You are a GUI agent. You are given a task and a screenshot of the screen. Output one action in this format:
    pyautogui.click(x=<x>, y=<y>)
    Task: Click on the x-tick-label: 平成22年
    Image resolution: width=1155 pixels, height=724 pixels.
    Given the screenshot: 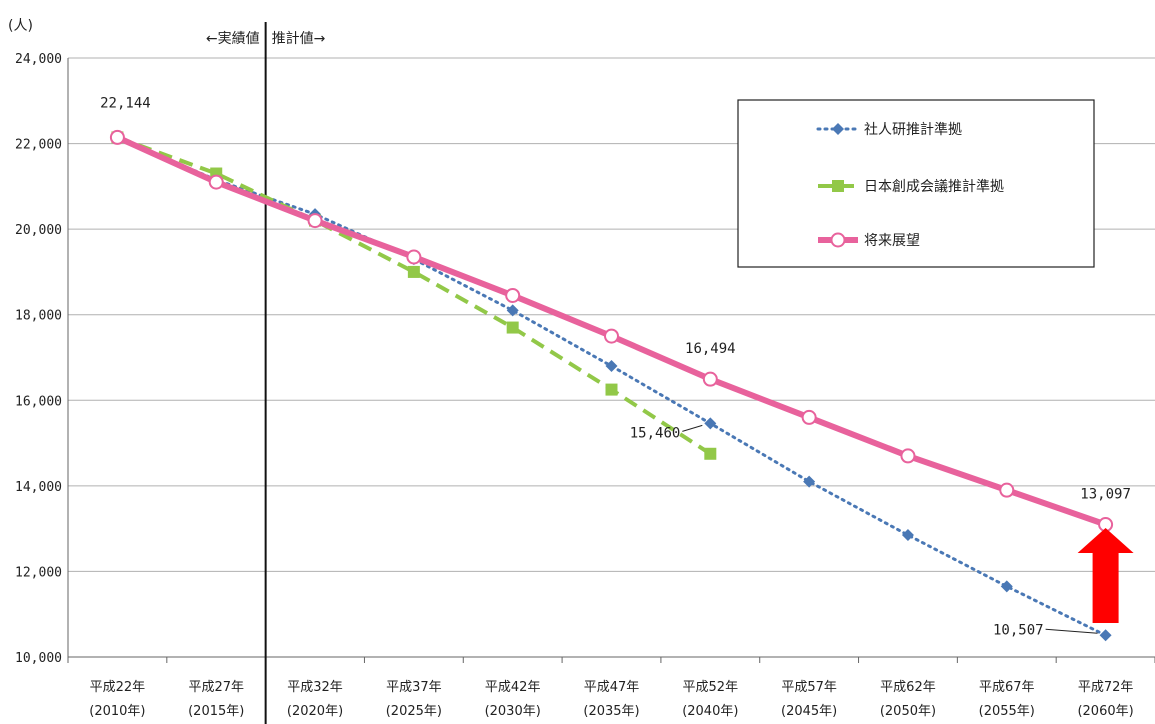 What is the action you would take?
    pyautogui.click(x=118, y=687)
    